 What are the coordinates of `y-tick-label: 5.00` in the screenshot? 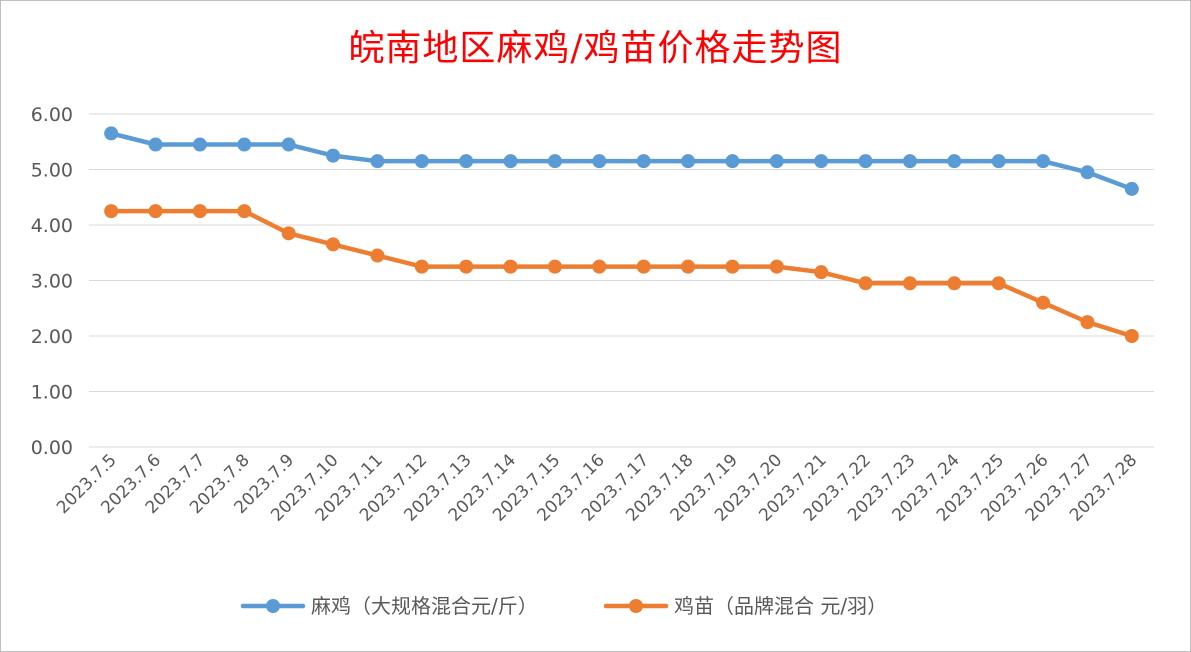 It's located at (52, 171).